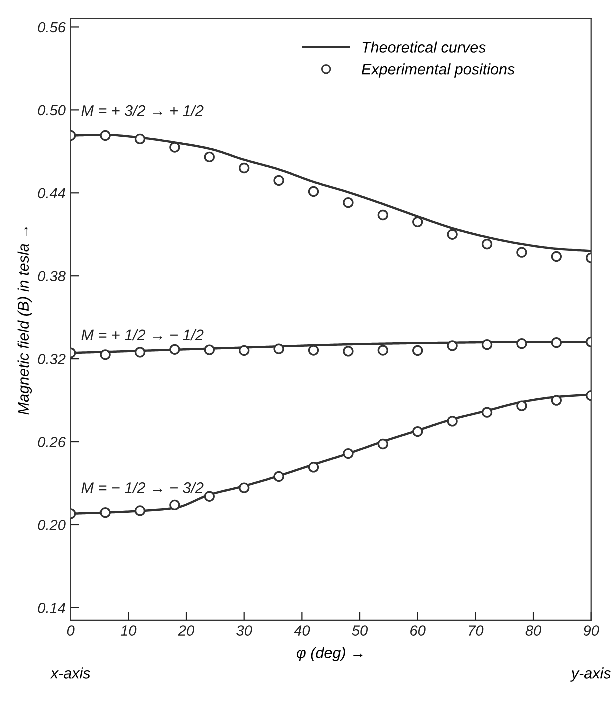  What do you see at coordinates (52, 608) in the screenshot?
I see `y-tick-label: 0.14` at bounding box center [52, 608].